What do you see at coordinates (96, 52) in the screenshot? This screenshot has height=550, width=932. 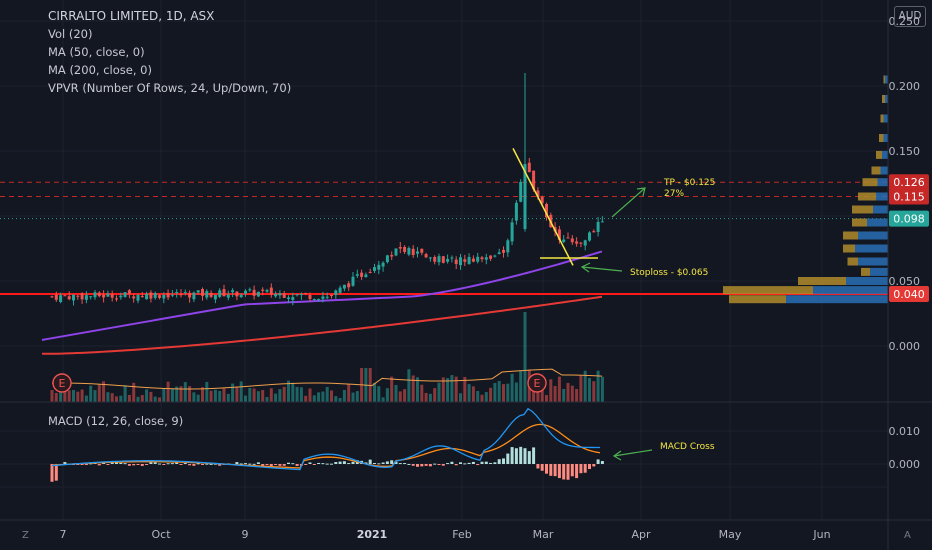 I see `legend-ma50: MA (50, close, 0)` at bounding box center [96, 52].